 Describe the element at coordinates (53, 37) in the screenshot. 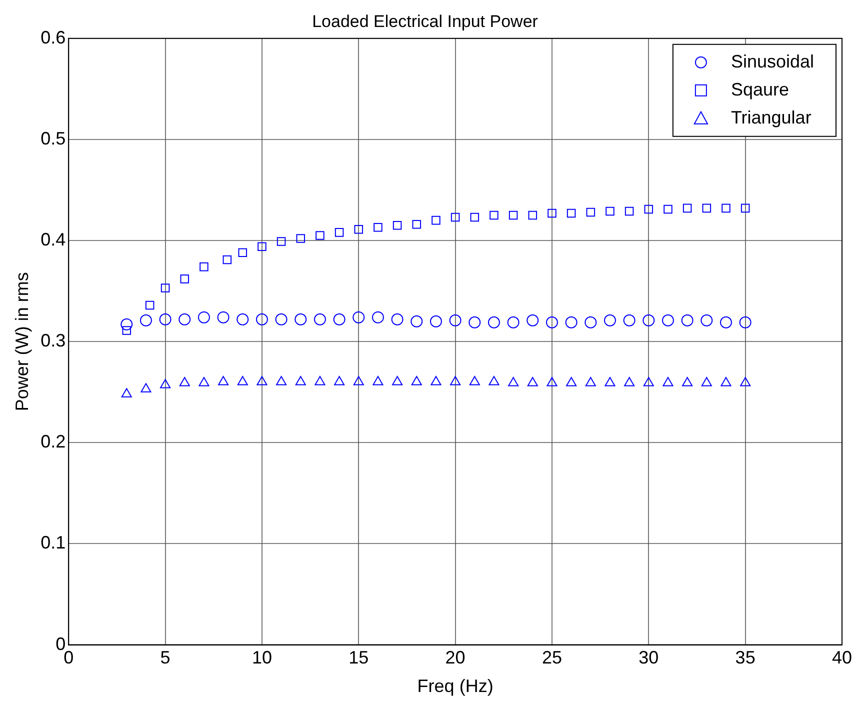

I see `y-tick-label: 0.6` at that location.